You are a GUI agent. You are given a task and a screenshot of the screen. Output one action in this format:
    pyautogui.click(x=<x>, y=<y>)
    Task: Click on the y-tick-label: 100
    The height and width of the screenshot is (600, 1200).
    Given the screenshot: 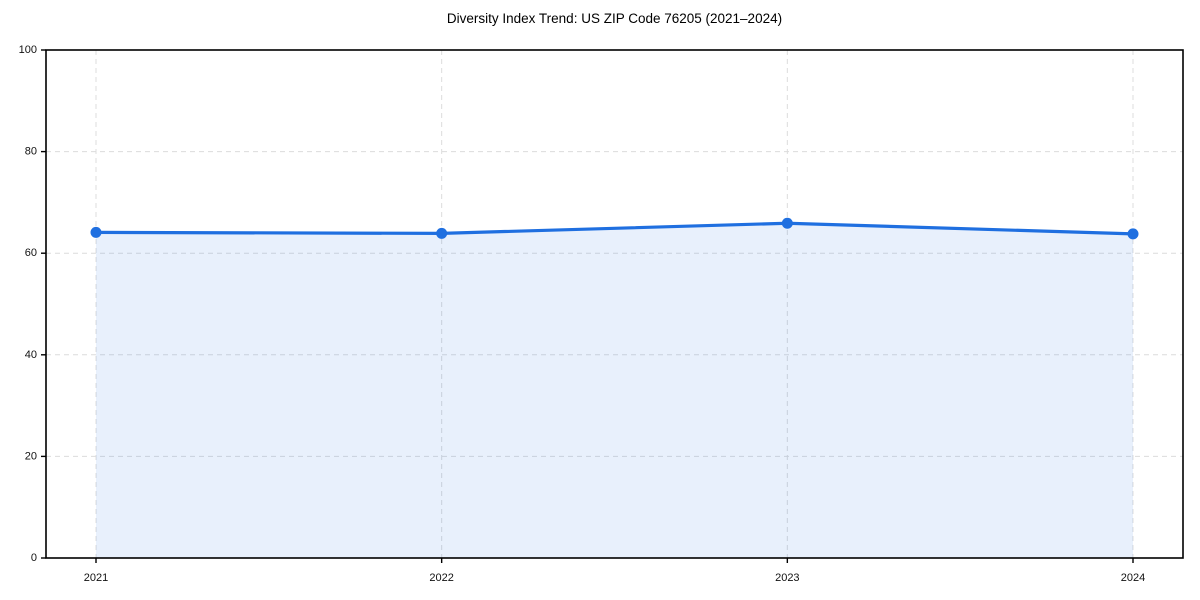 What is the action you would take?
    pyautogui.click(x=28, y=50)
    